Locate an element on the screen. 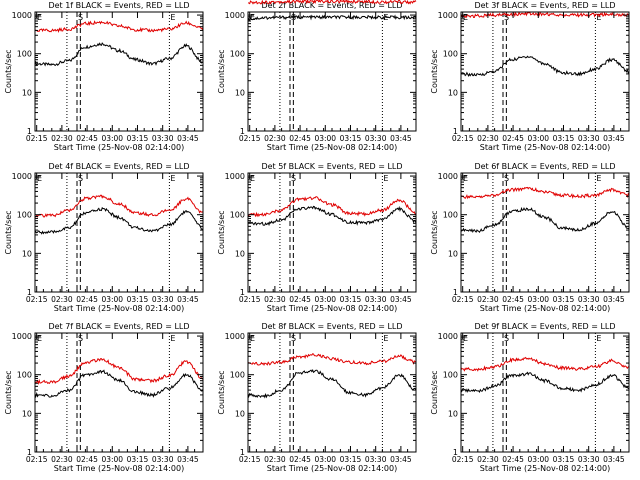  chart-title: Det 2f BLACK = Events, RED = LLD is located at coordinates (331, 5).